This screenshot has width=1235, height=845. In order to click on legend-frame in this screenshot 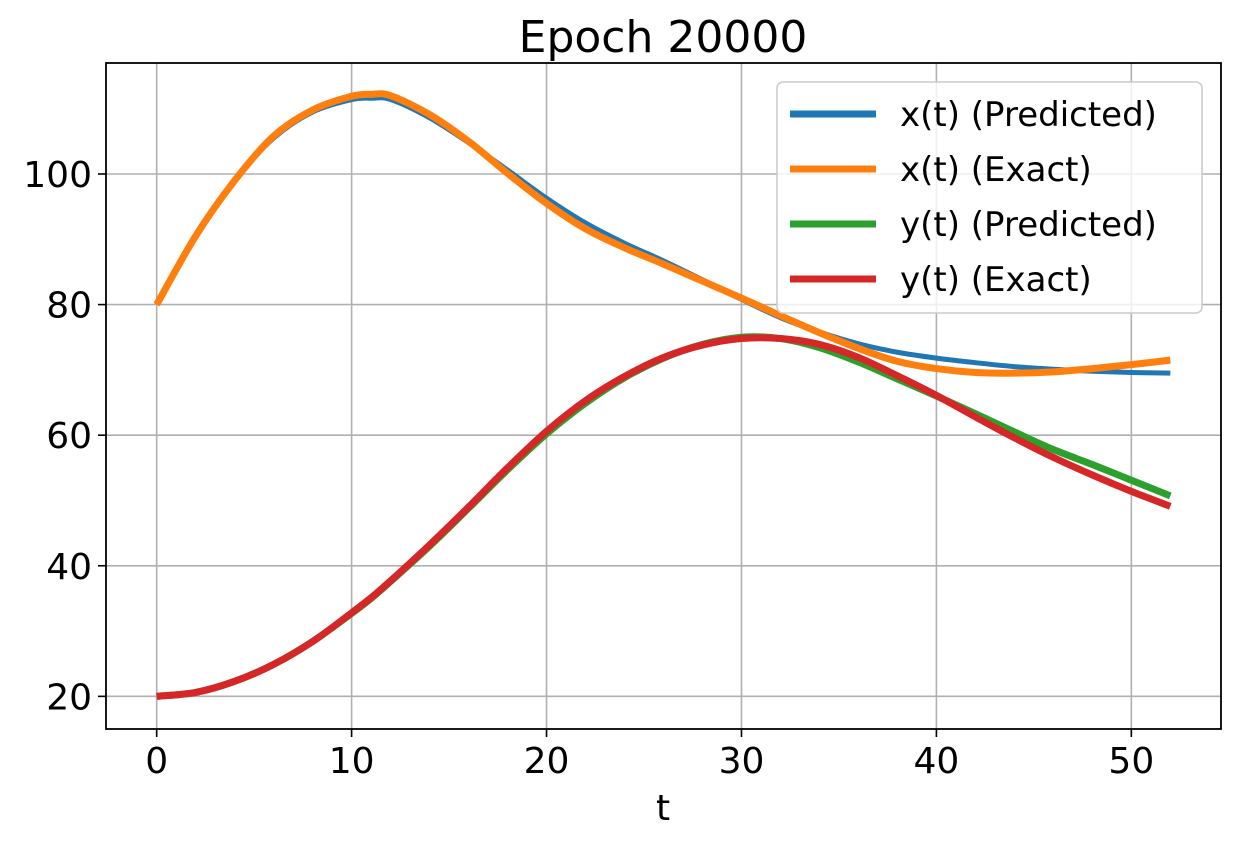, I will do `click(989, 197)`.